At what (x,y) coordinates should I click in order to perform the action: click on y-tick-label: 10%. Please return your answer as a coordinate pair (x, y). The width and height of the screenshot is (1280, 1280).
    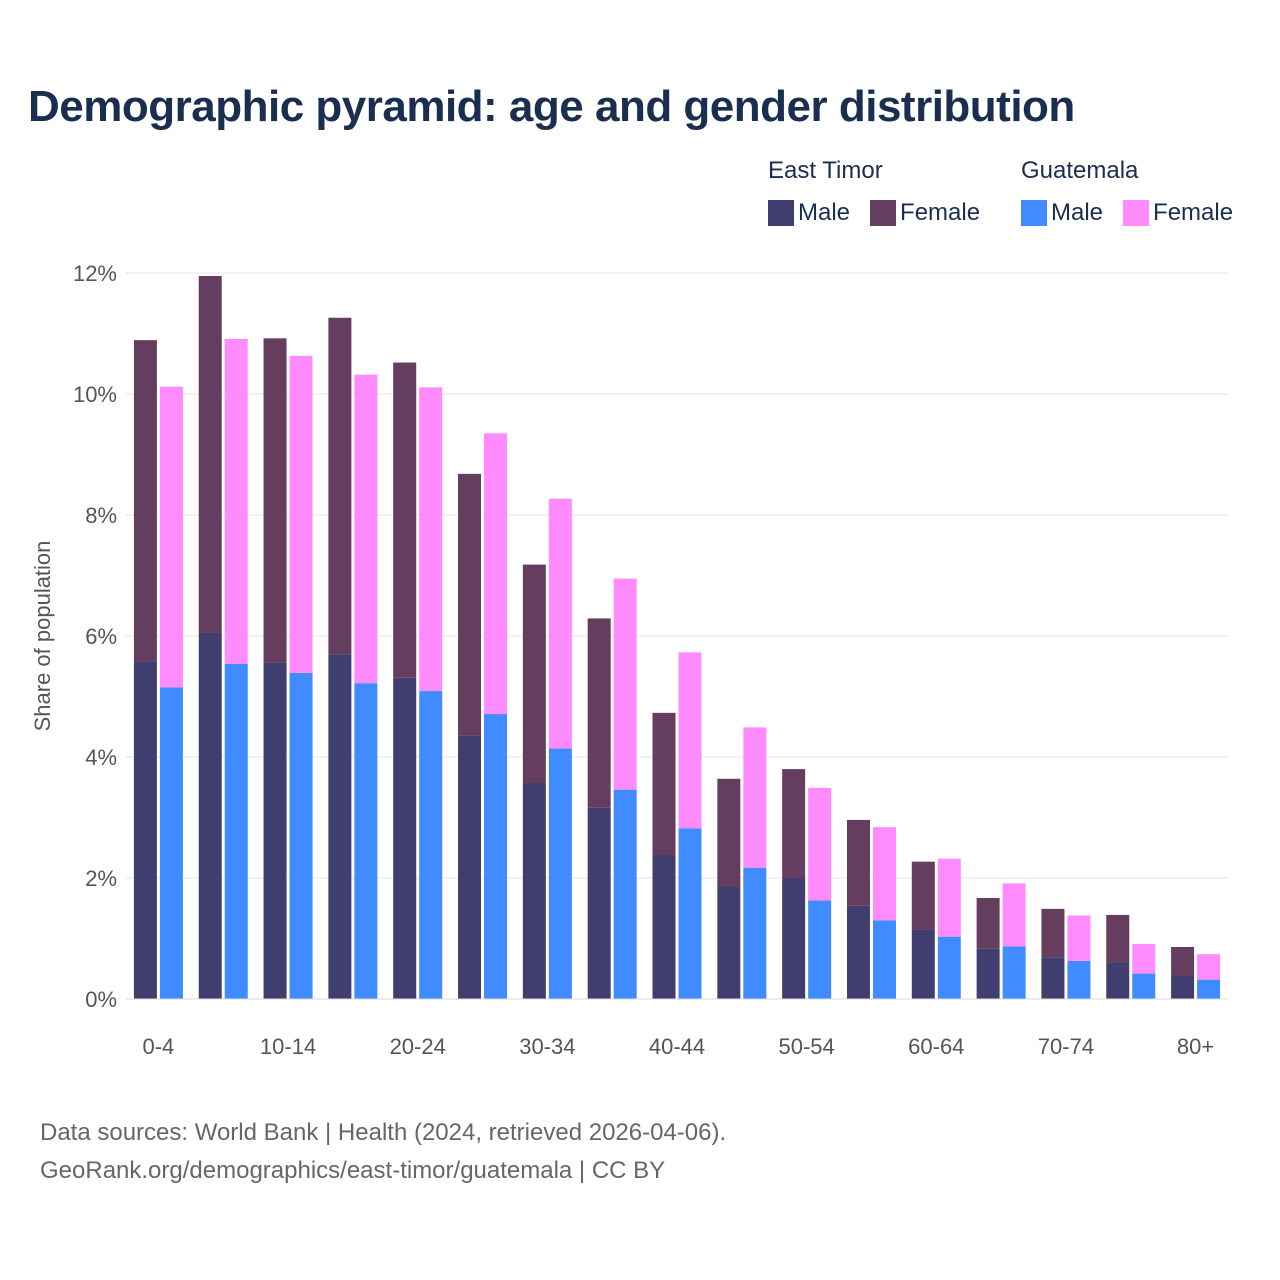
    Looking at the image, I should click on (95, 394).